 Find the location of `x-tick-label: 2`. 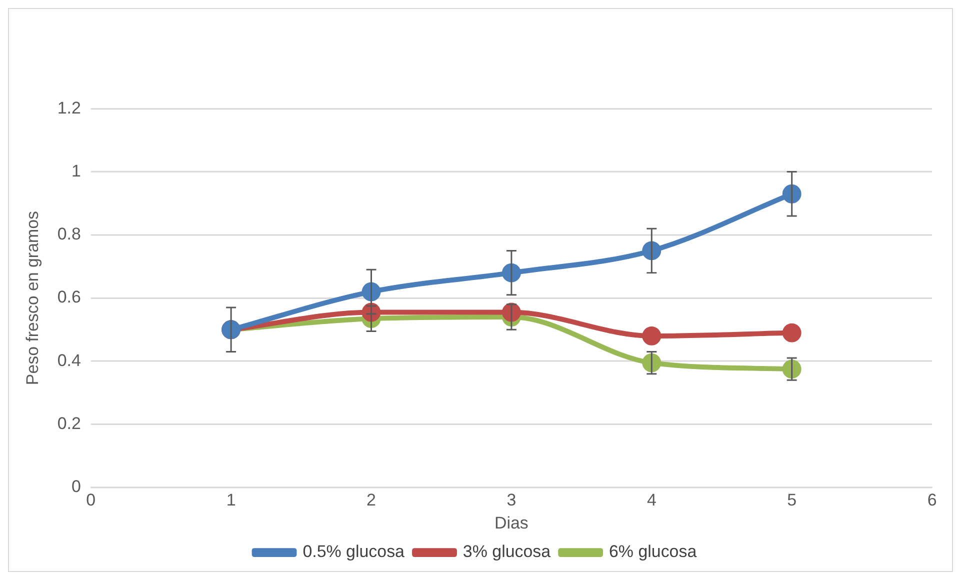

x-tick-label: 2 is located at coordinates (371, 500).